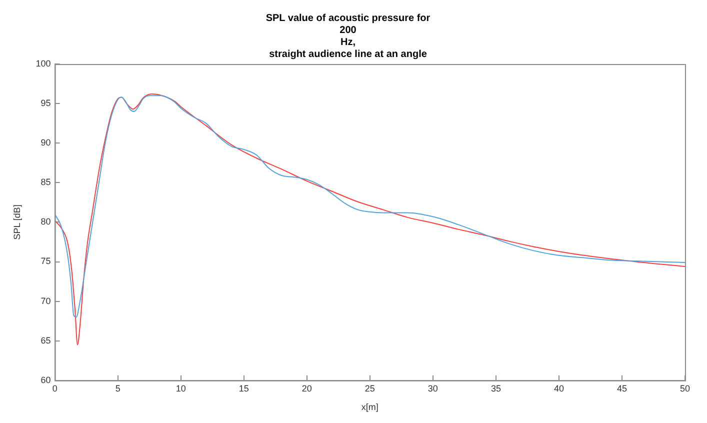  What do you see at coordinates (117, 388) in the screenshot?
I see `x-tick-label: 5` at bounding box center [117, 388].